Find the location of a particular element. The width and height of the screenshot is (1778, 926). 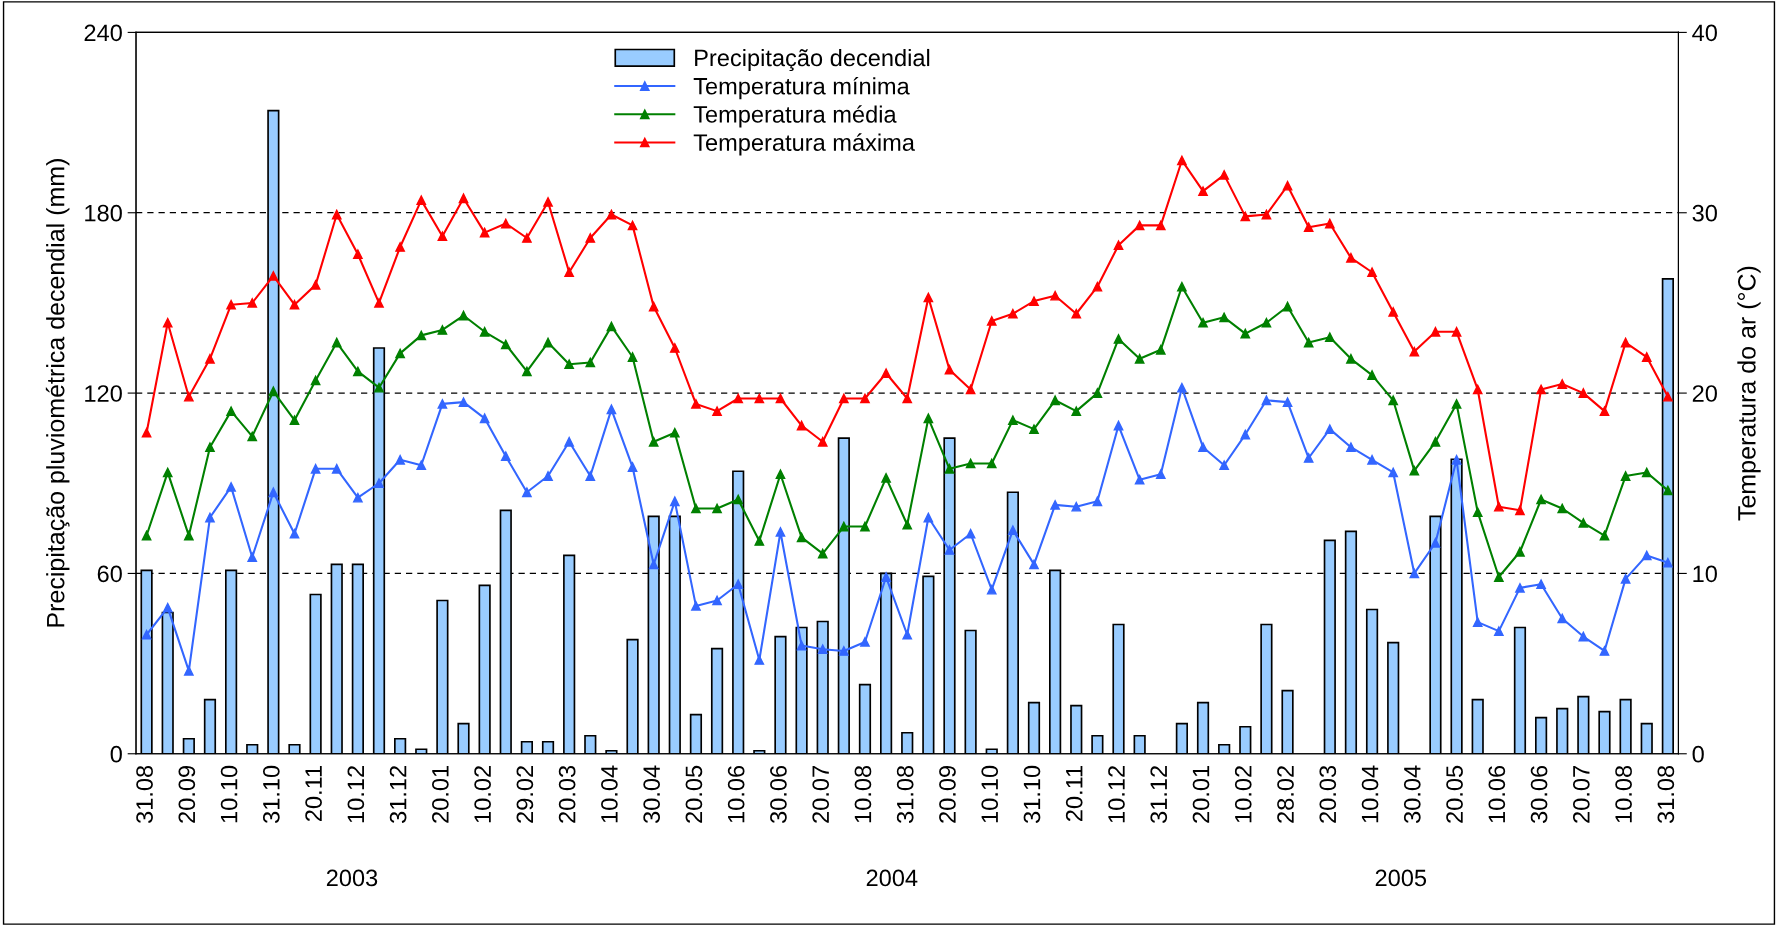

y-tick-label: 180 is located at coordinates (103, 213).